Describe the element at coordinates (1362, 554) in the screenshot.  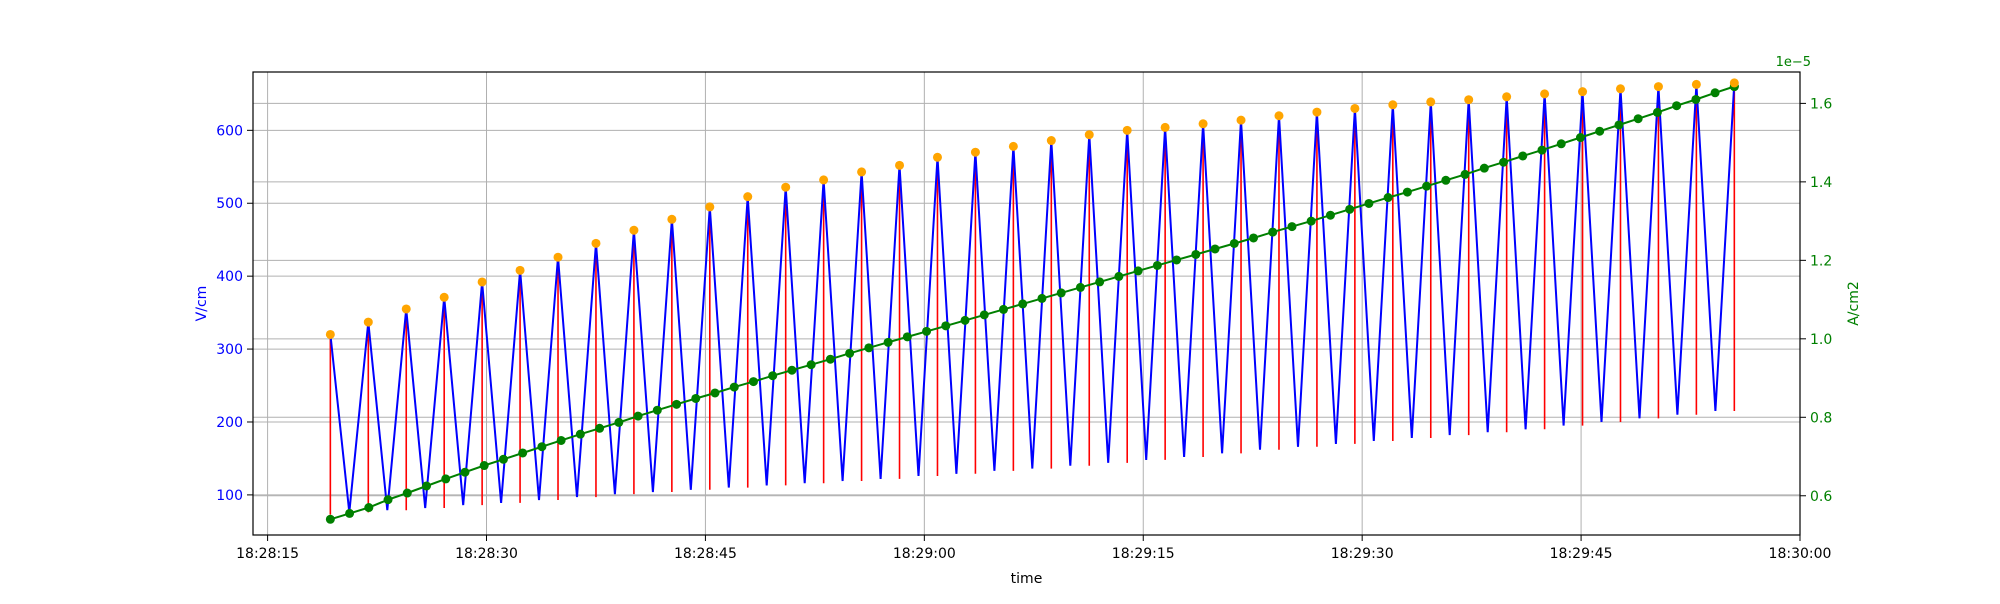
I see `x-tick-label: 18:29:30` at that location.